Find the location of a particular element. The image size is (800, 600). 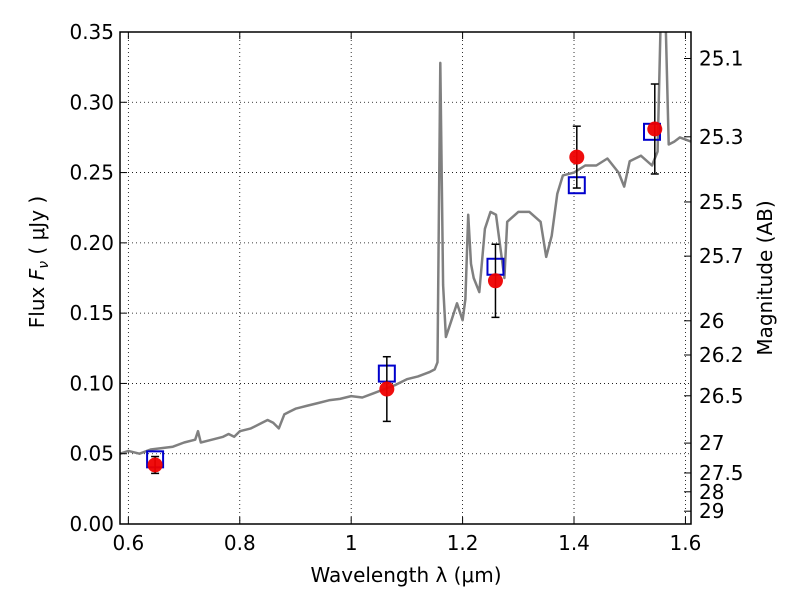

y-axis-label-suffix: ( μJy ) is located at coordinates (37, 228).